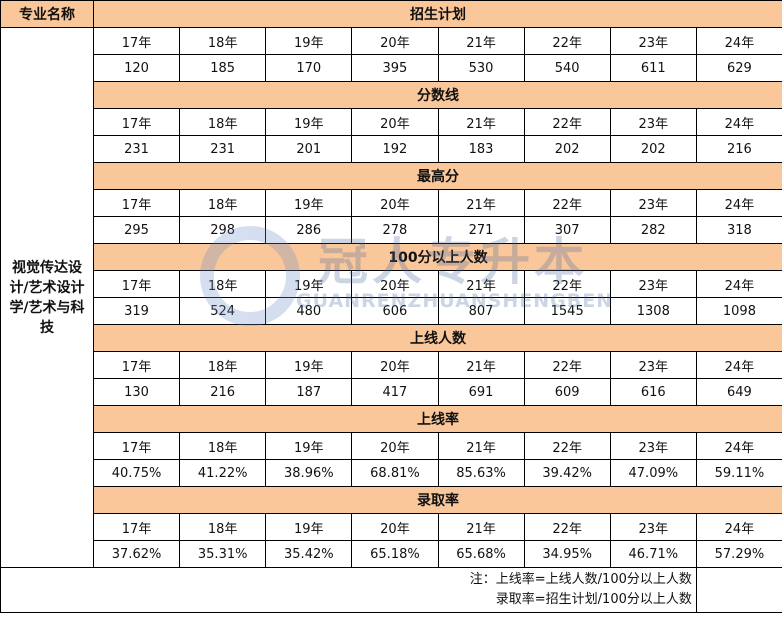 The image size is (782, 633). I want to click on note-line: 注：上线率=上线人数/100分以上人数, so click(580, 579).